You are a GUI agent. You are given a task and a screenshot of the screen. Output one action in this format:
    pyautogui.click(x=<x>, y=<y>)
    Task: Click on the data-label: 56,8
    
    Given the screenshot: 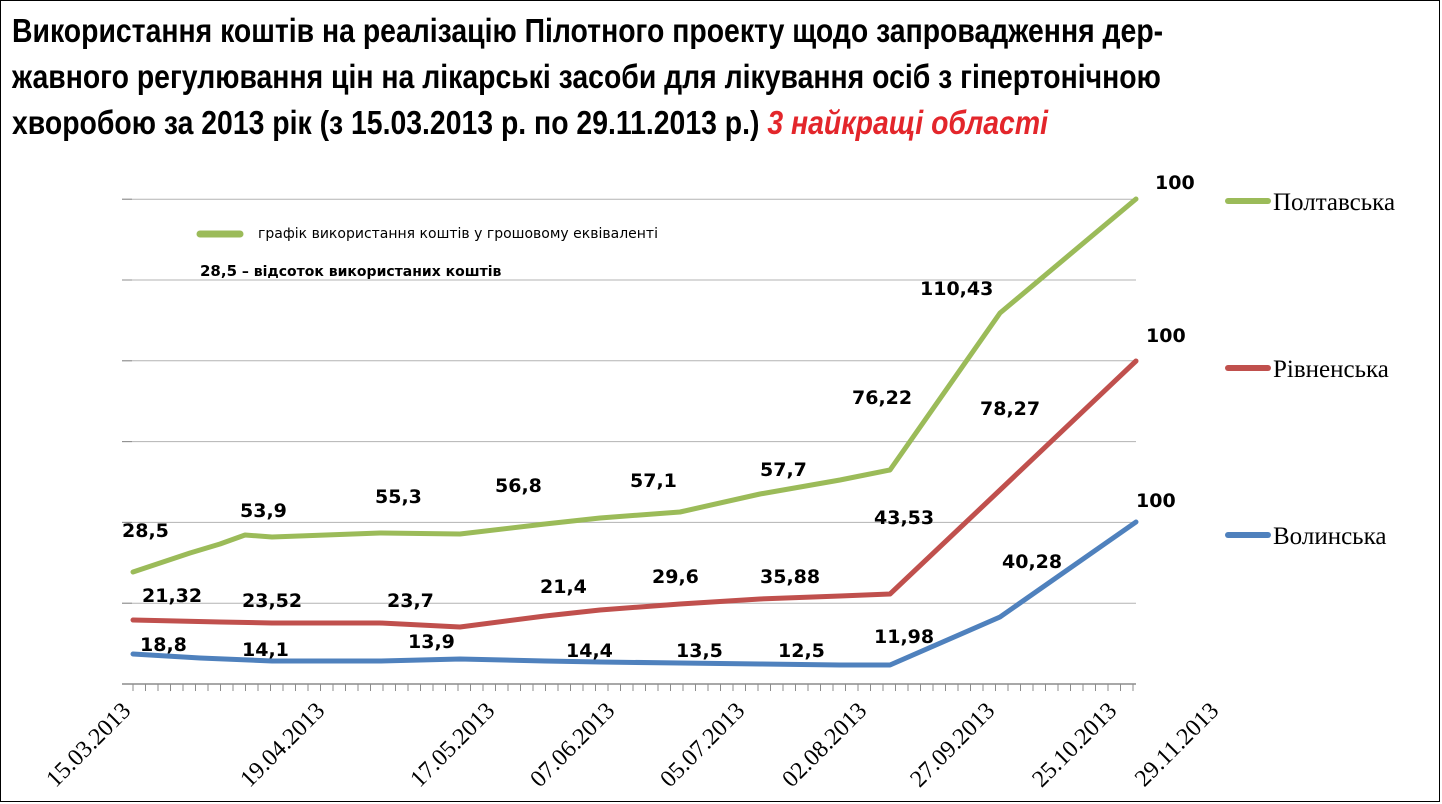 What is the action you would take?
    pyautogui.click(x=518, y=486)
    